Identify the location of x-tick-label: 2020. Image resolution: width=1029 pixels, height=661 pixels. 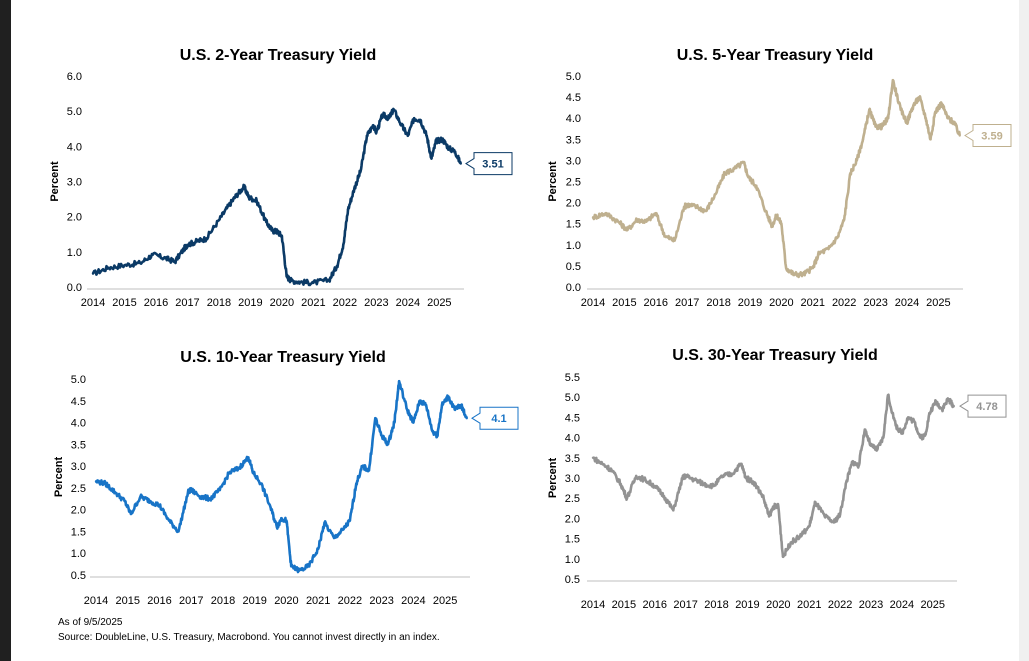
(282, 303).